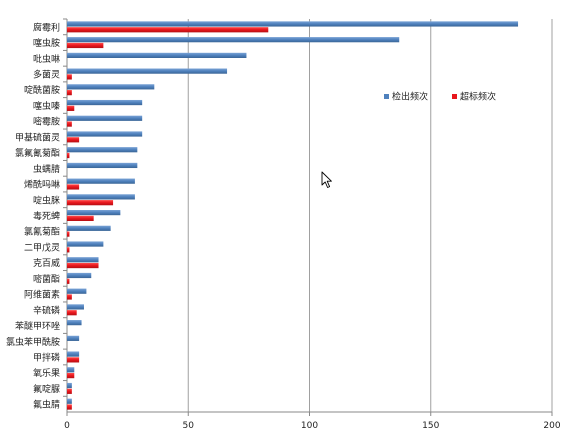  What do you see at coordinates (46, 405) in the screenshot?
I see `category-label: 氟虫腈` at bounding box center [46, 405].